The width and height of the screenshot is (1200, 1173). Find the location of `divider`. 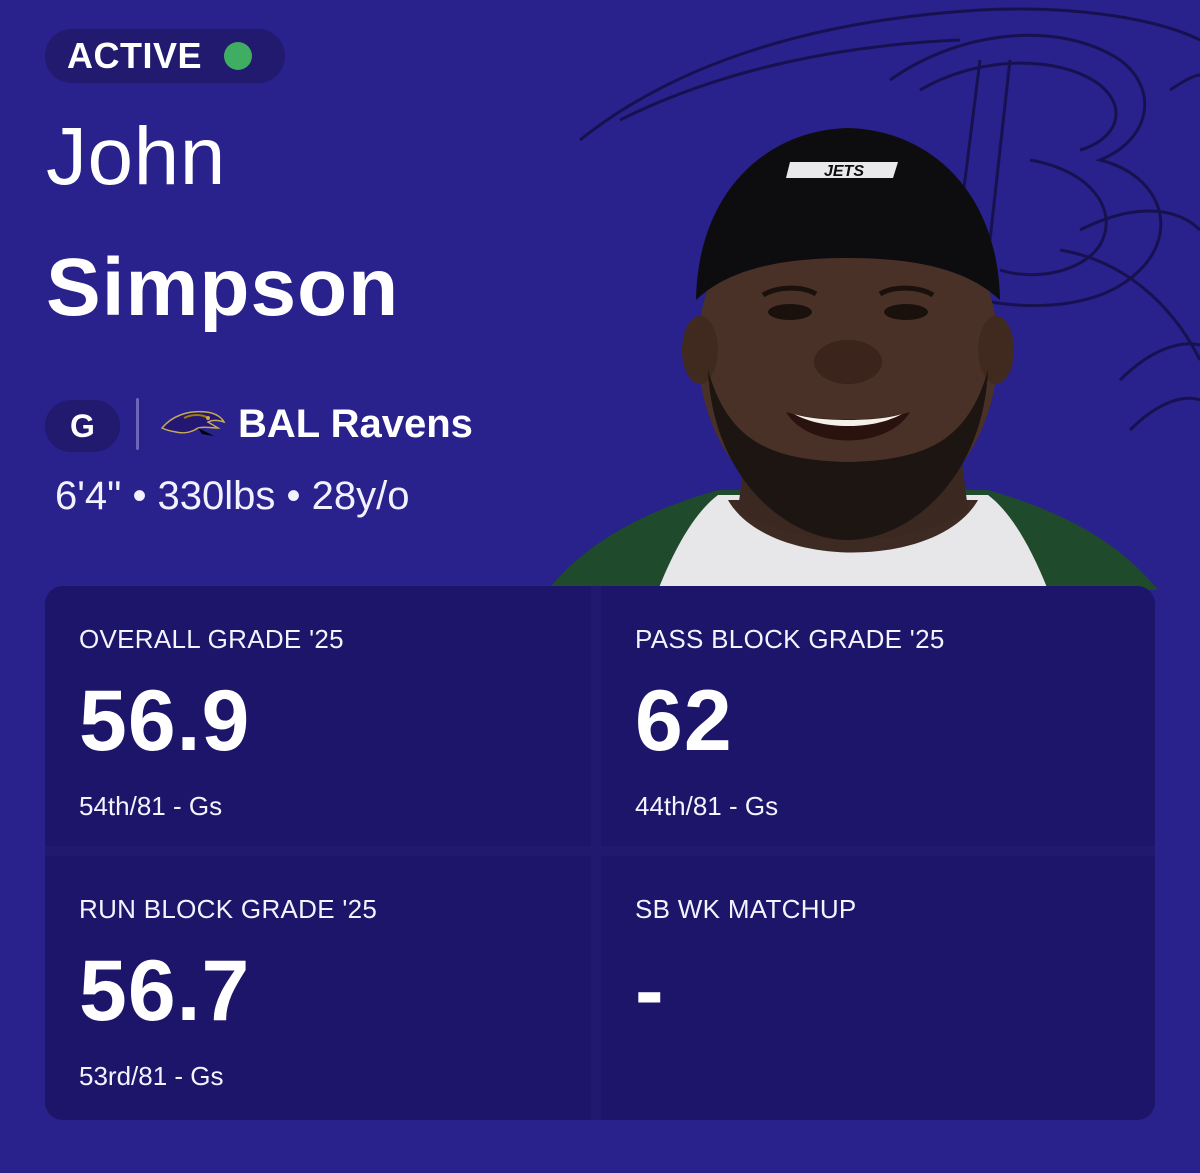

divider is located at coordinates (137, 424).